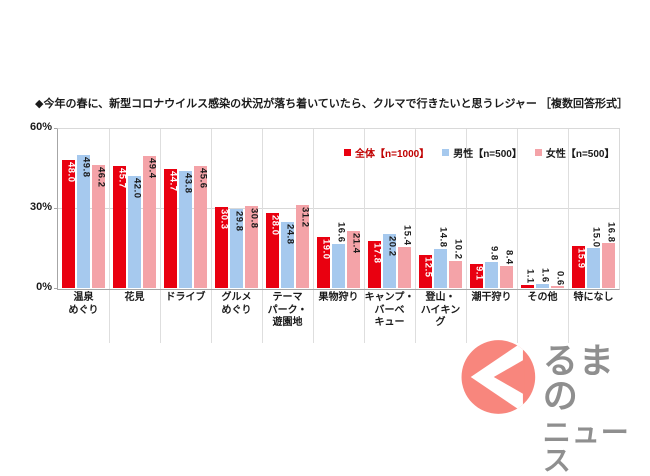 The width and height of the screenshot is (650, 476). What do you see at coordinates (479, 273) in the screenshot?
I see `bar-value-label: 9.1` at bounding box center [479, 273].